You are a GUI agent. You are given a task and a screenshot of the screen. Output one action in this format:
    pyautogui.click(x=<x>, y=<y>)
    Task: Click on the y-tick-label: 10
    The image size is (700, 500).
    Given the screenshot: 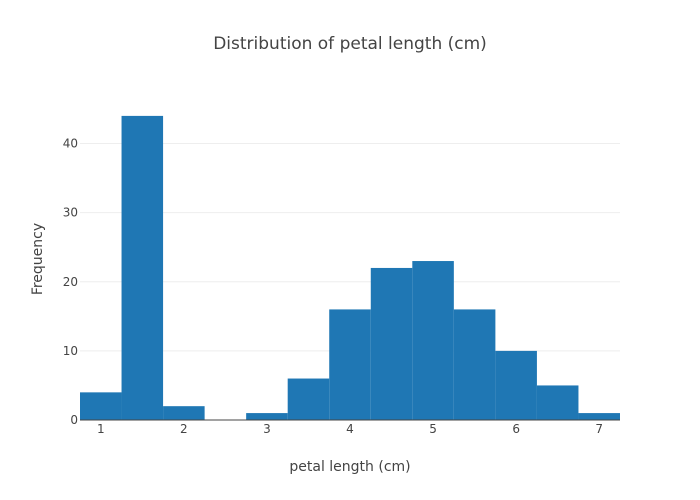 What is the action you would take?
    pyautogui.click(x=70, y=351)
    